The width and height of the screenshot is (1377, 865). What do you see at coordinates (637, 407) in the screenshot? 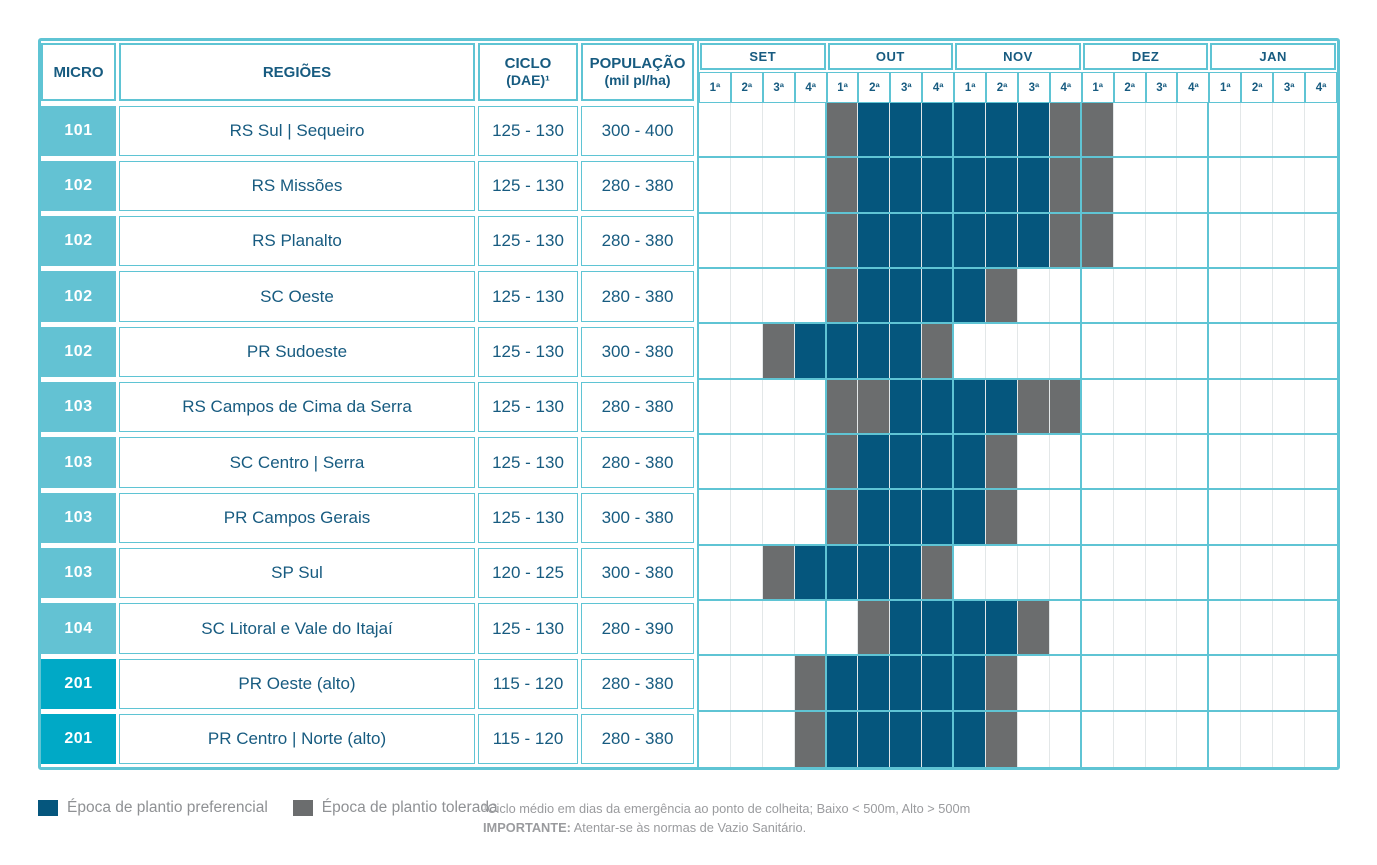
I see `populacao-cell: 280 - 380` at bounding box center [637, 407].